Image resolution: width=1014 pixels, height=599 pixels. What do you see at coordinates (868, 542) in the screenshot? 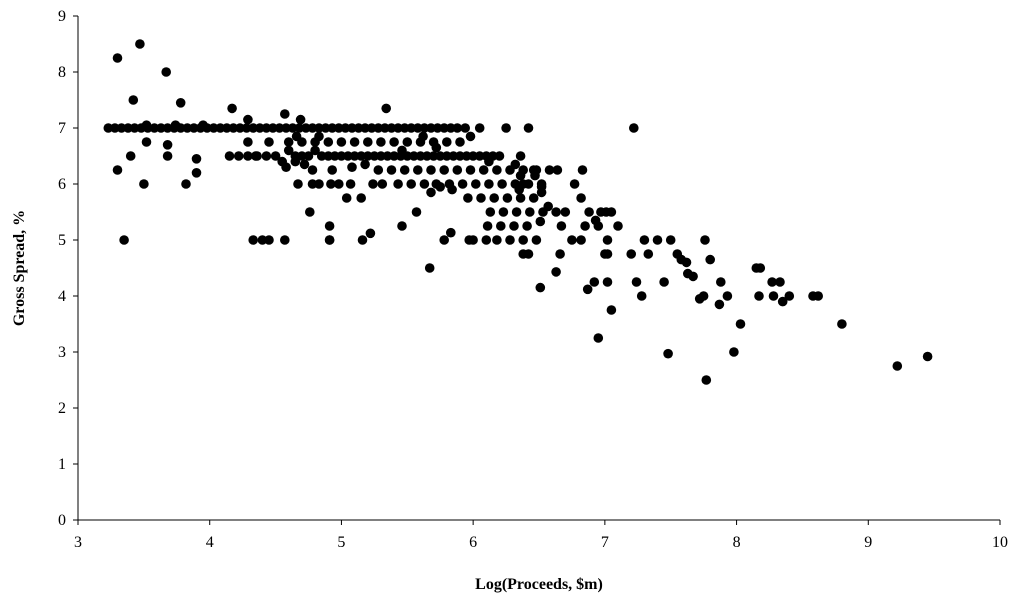
I see `x-tick-label: 9` at bounding box center [868, 542].